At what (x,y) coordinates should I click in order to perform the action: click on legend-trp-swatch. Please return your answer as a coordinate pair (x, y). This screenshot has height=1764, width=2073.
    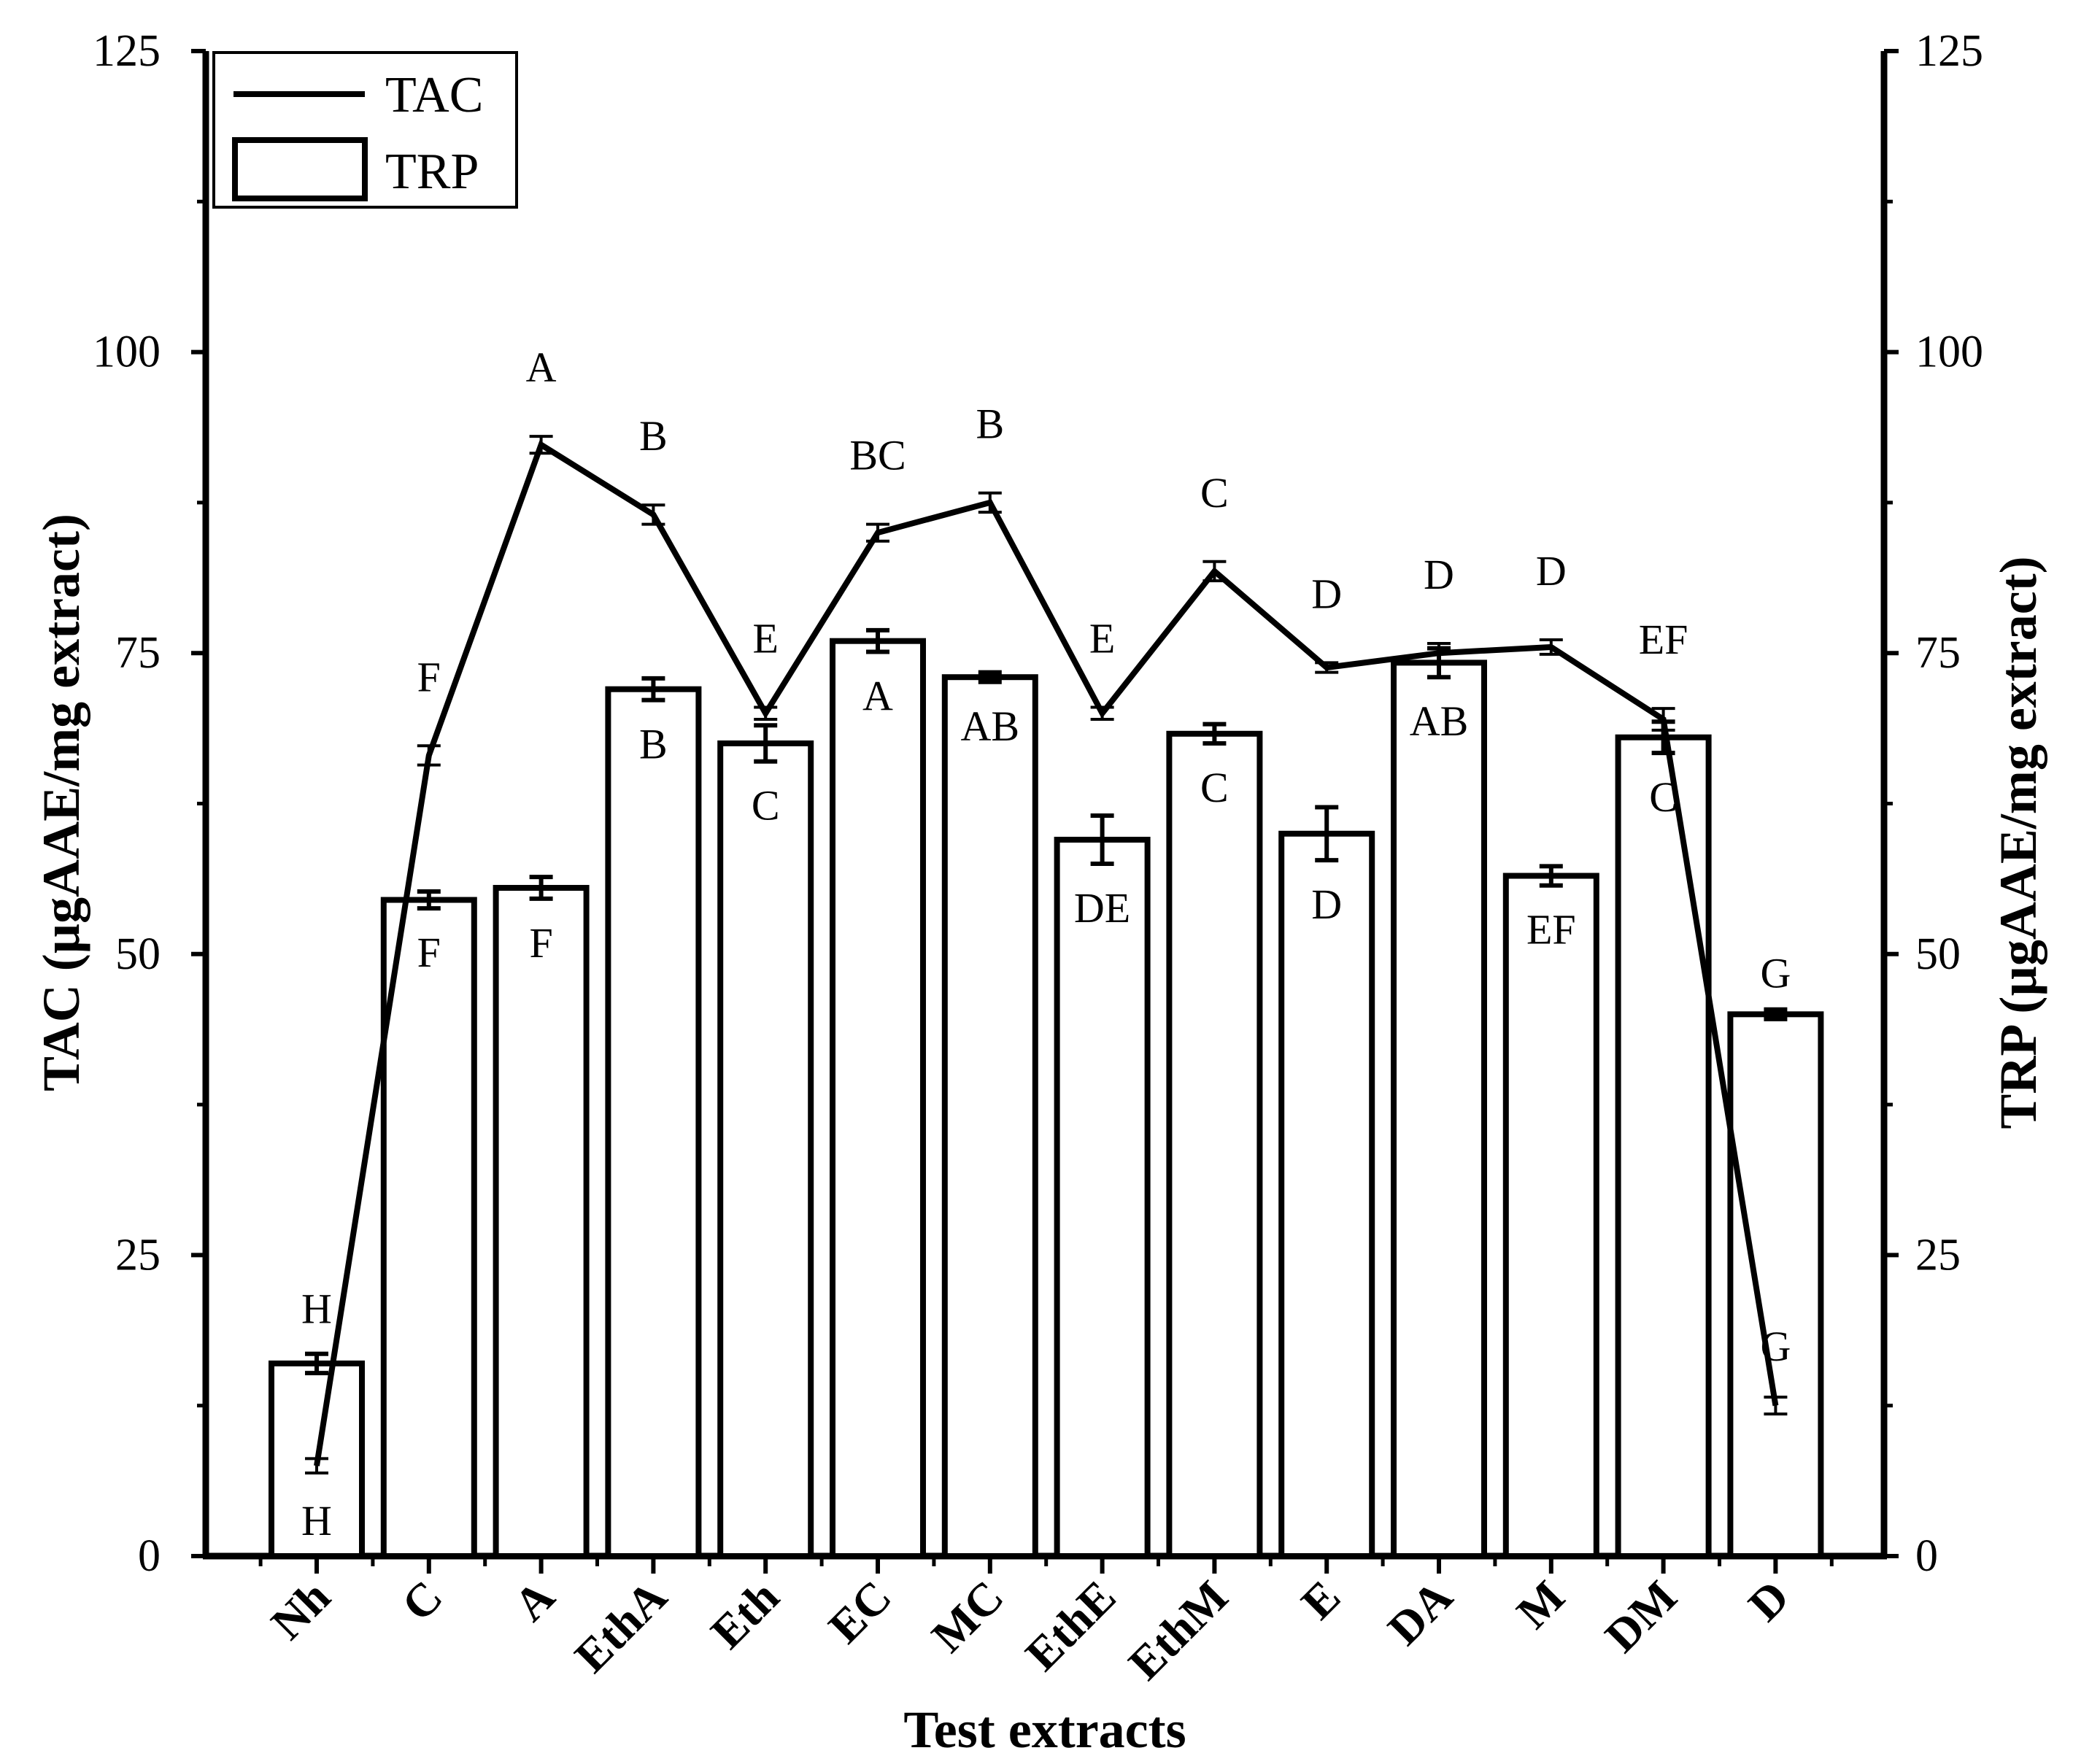
    Looking at the image, I should click on (300, 169).